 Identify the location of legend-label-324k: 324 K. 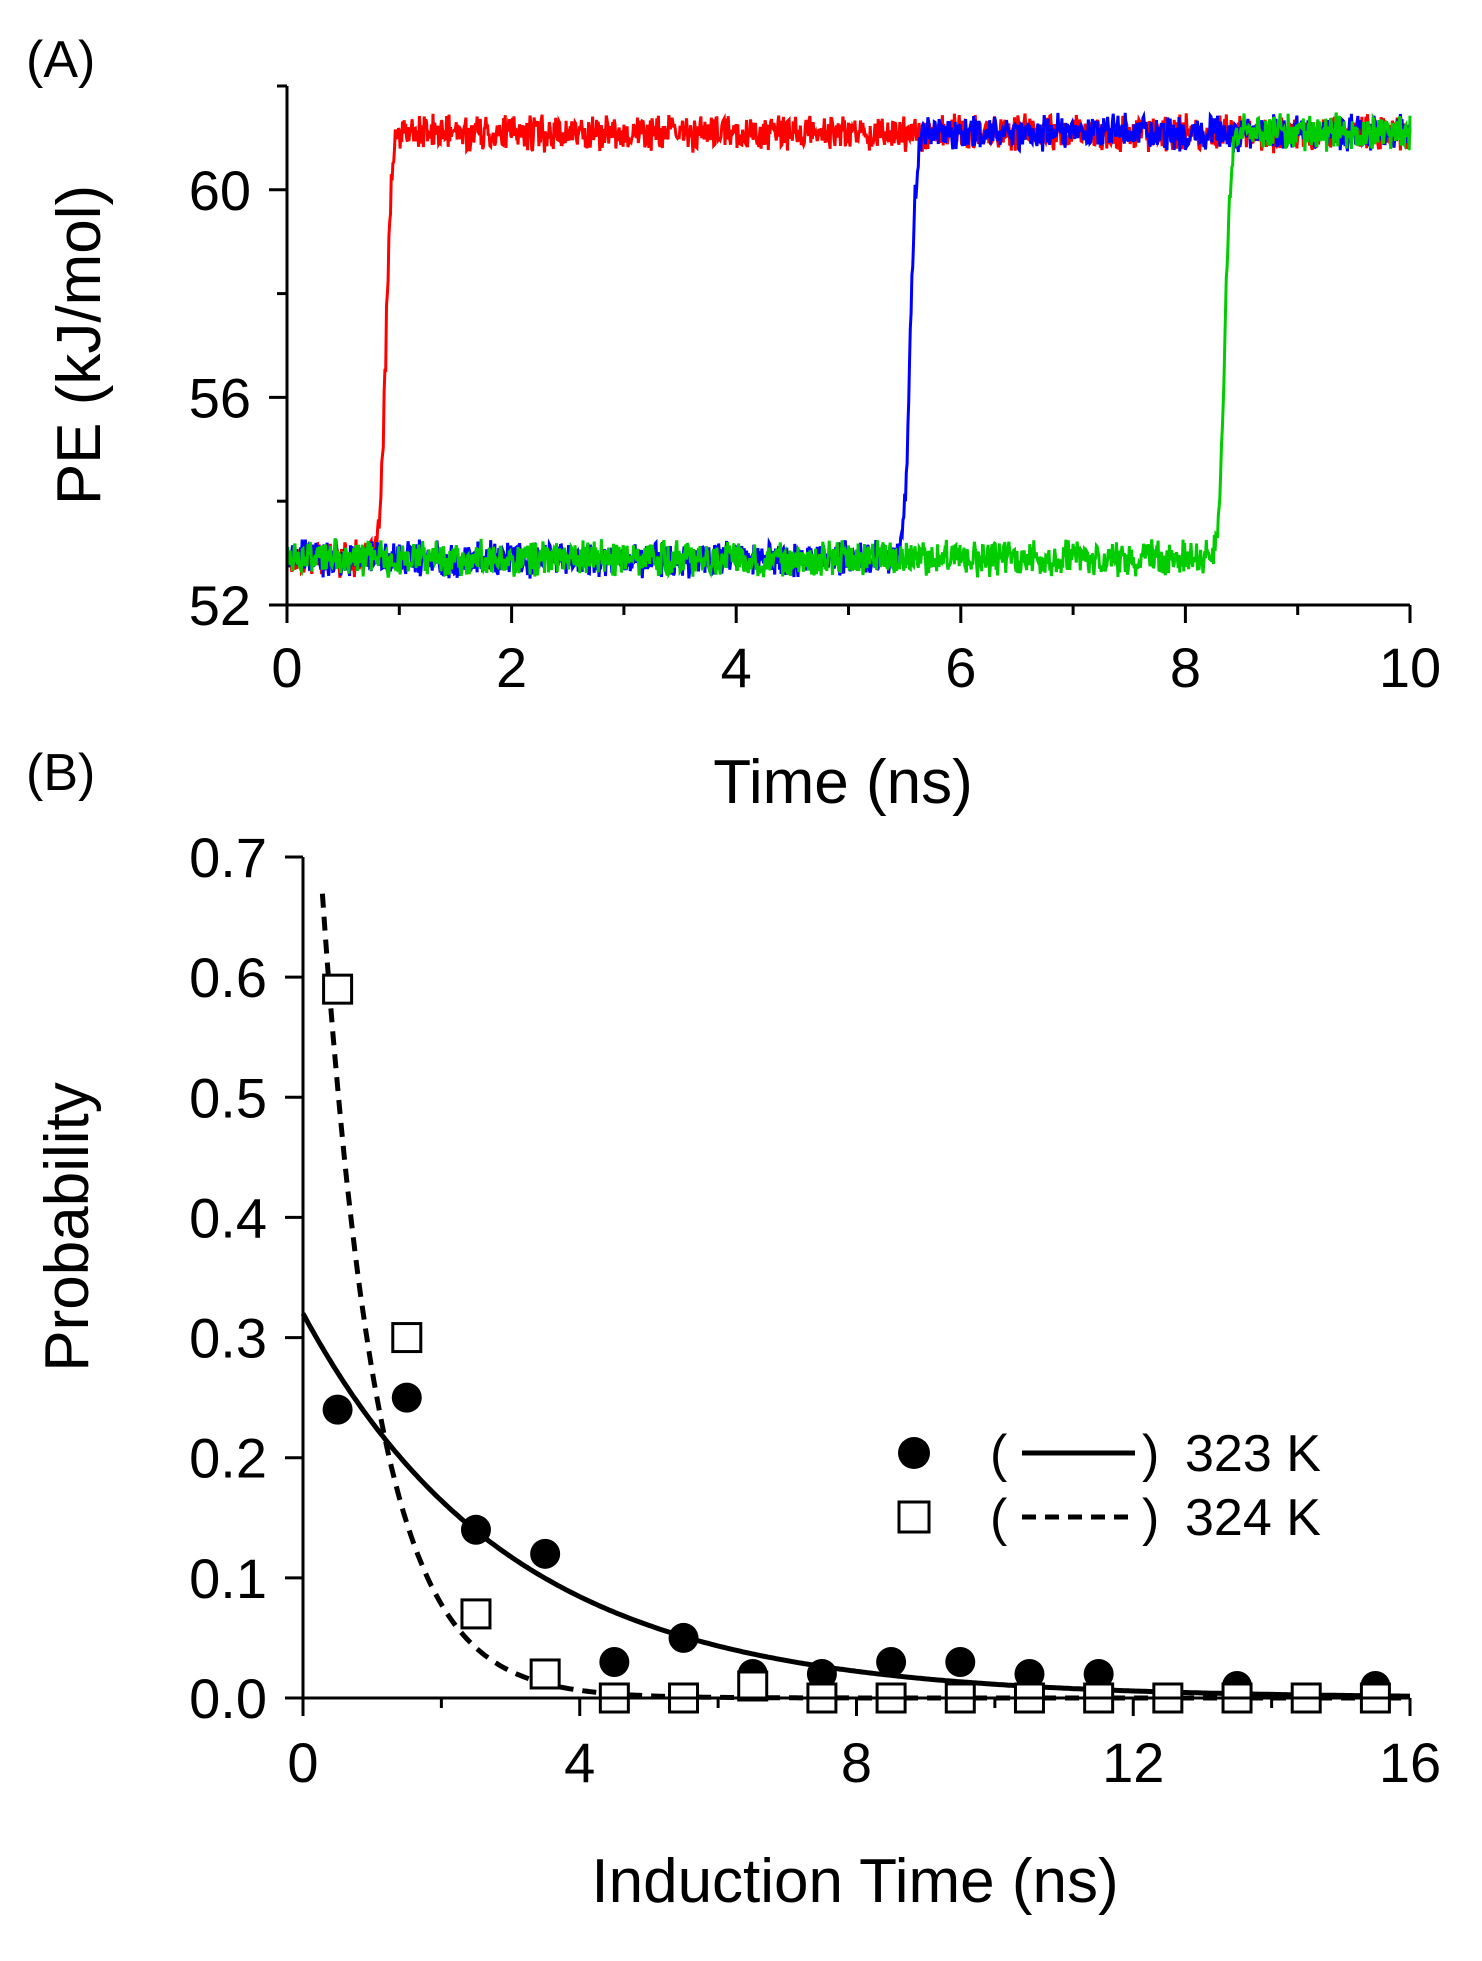
(1253, 1518).